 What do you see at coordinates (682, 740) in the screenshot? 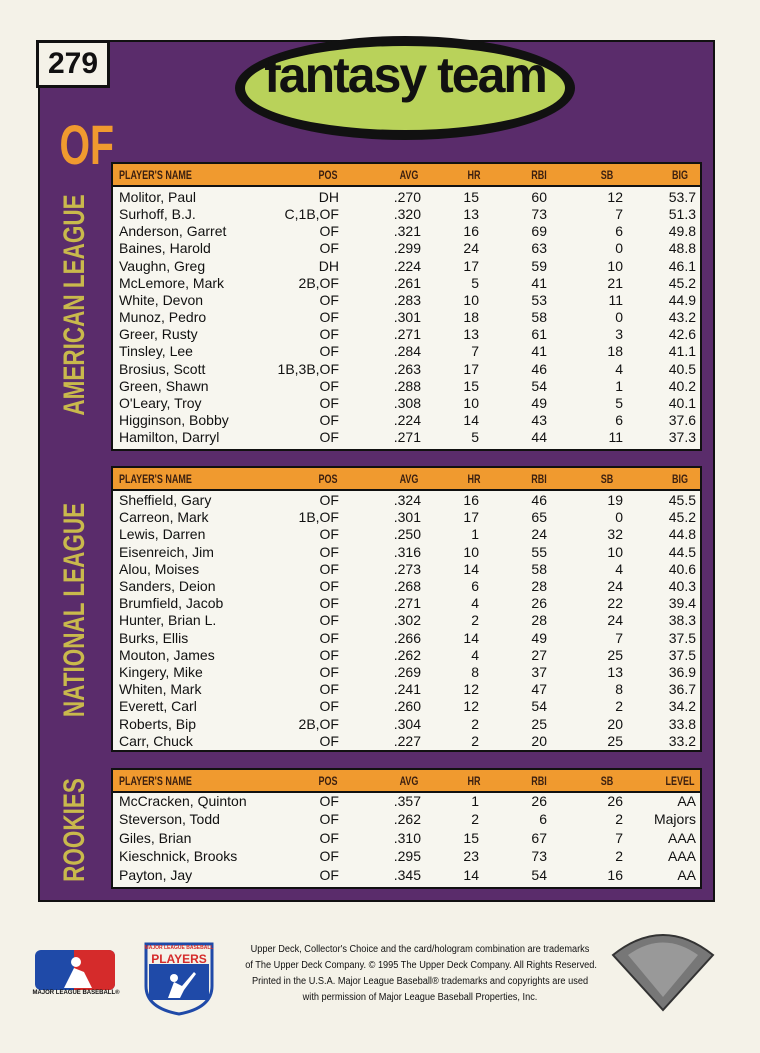
I see `stat-cell: 33.2` at bounding box center [682, 740].